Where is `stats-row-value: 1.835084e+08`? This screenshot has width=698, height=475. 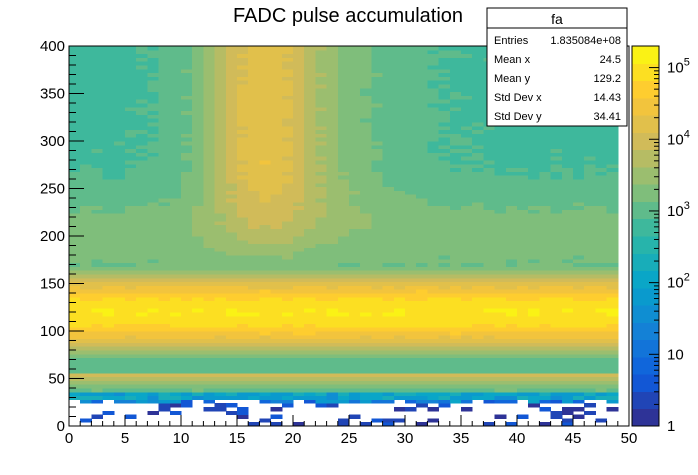
stats-row-value: 1.835084e+08 is located at coordinates (585, 41).